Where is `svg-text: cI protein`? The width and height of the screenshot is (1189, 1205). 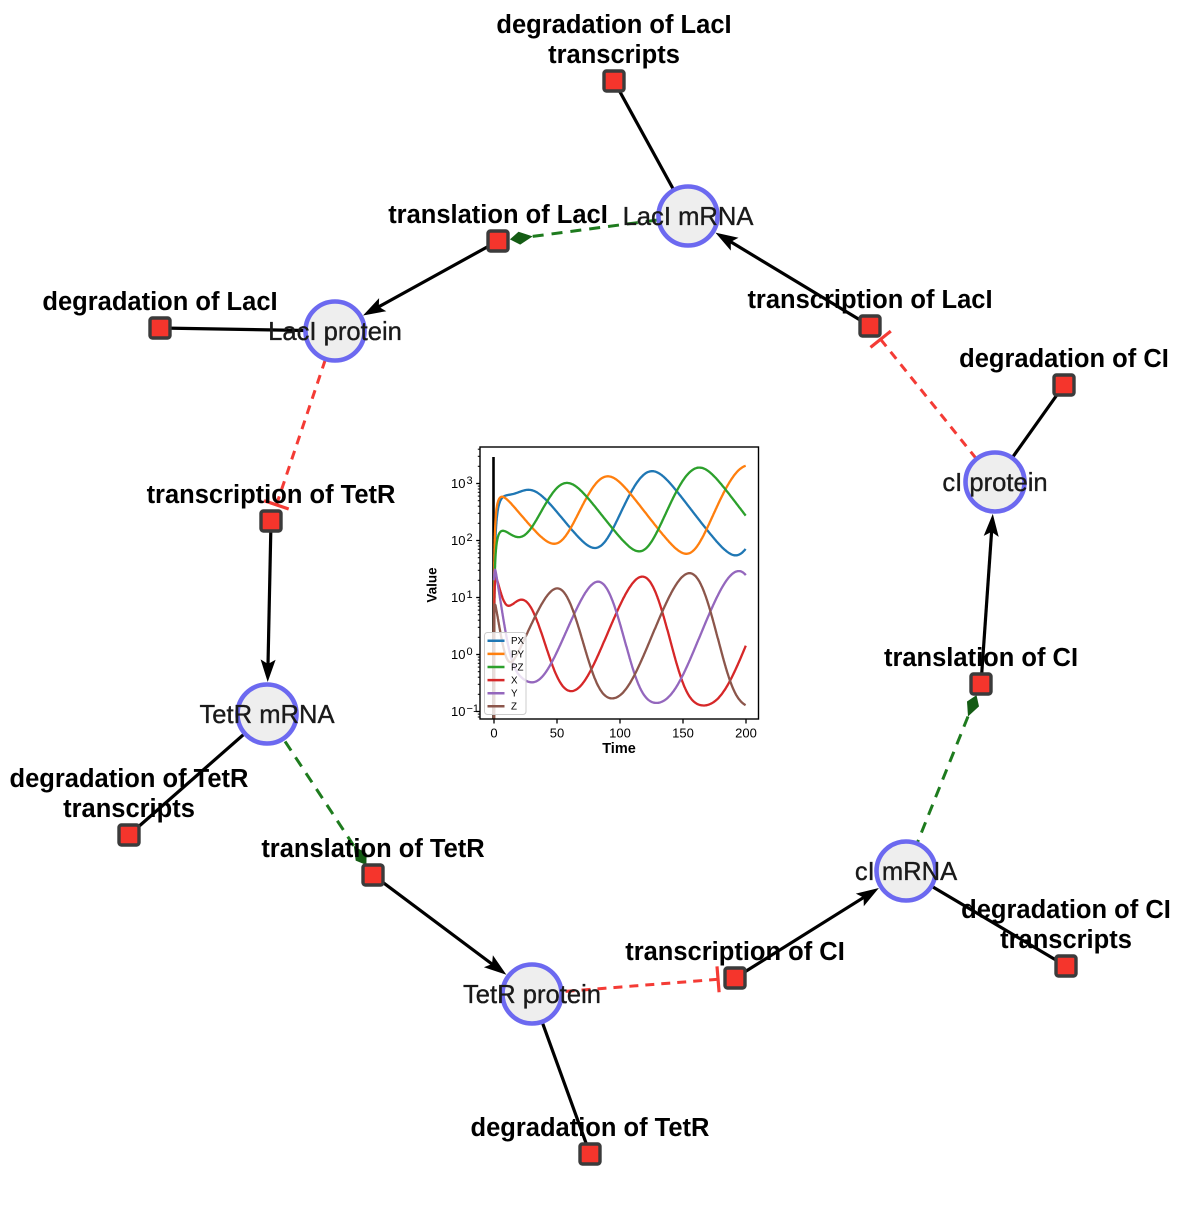
svg-text: cI protein is located at coordinates (994, 483).